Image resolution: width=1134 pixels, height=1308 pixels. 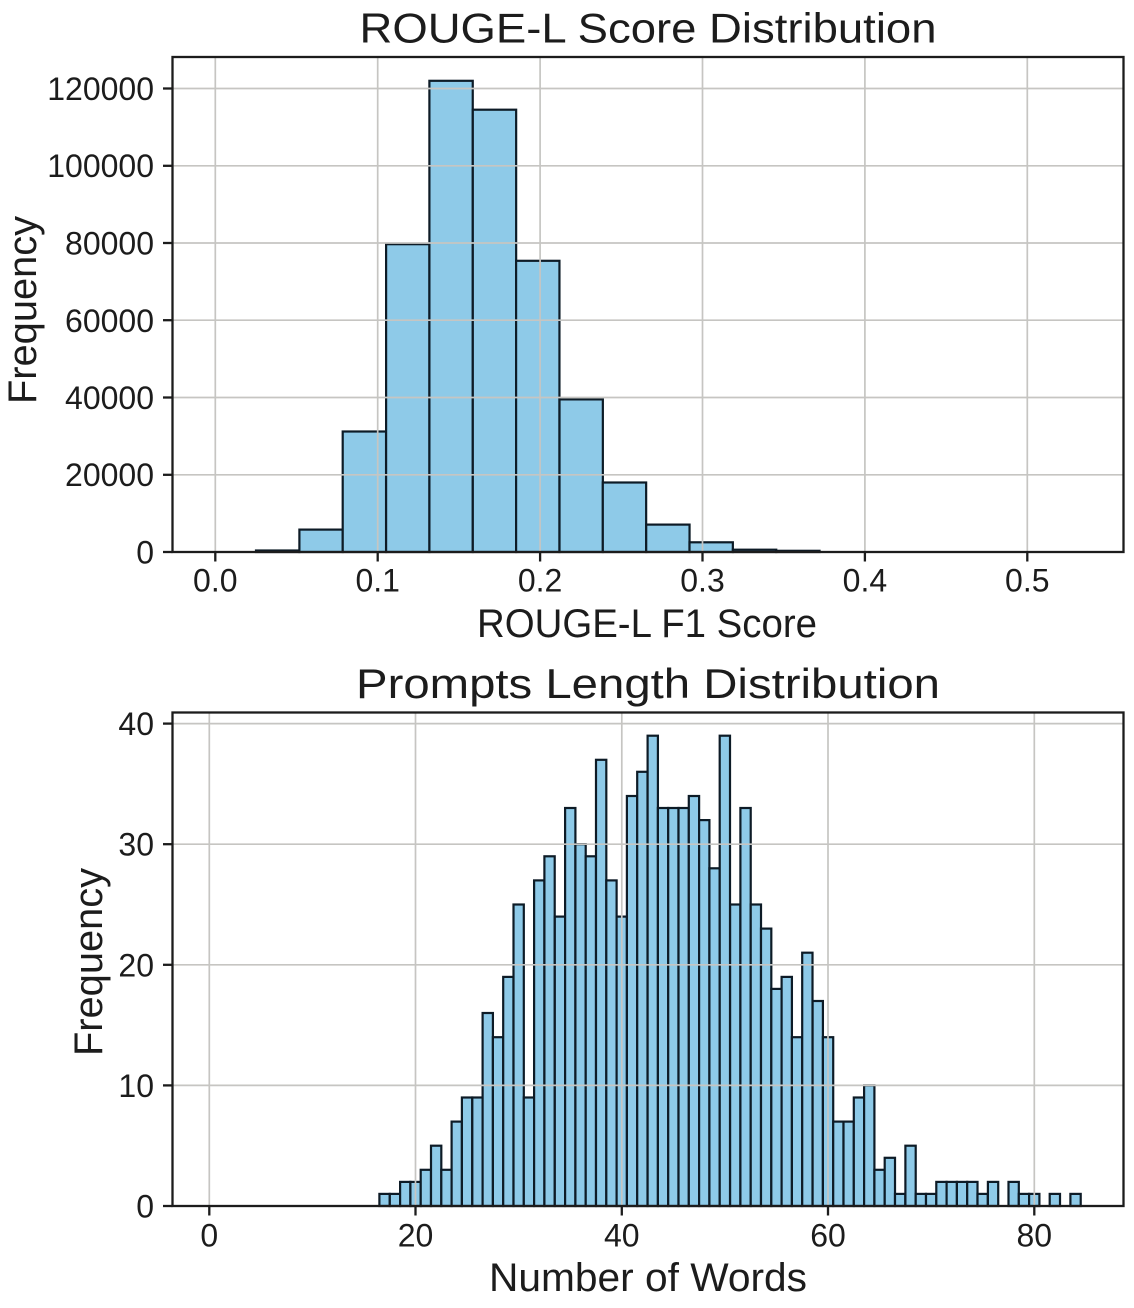 What do you see at coordinates (377, 581) in the screenshot?
I see `svg-text: 0.1` at bounding box center [377, 581].